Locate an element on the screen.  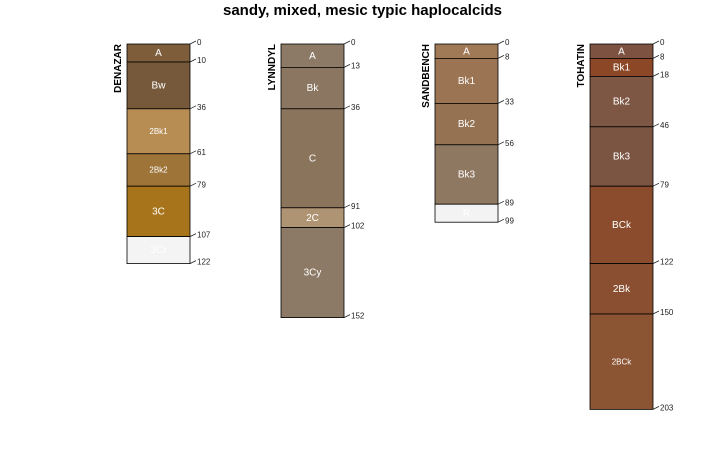
depth-label: 203 is located at coordinates (667, 408).